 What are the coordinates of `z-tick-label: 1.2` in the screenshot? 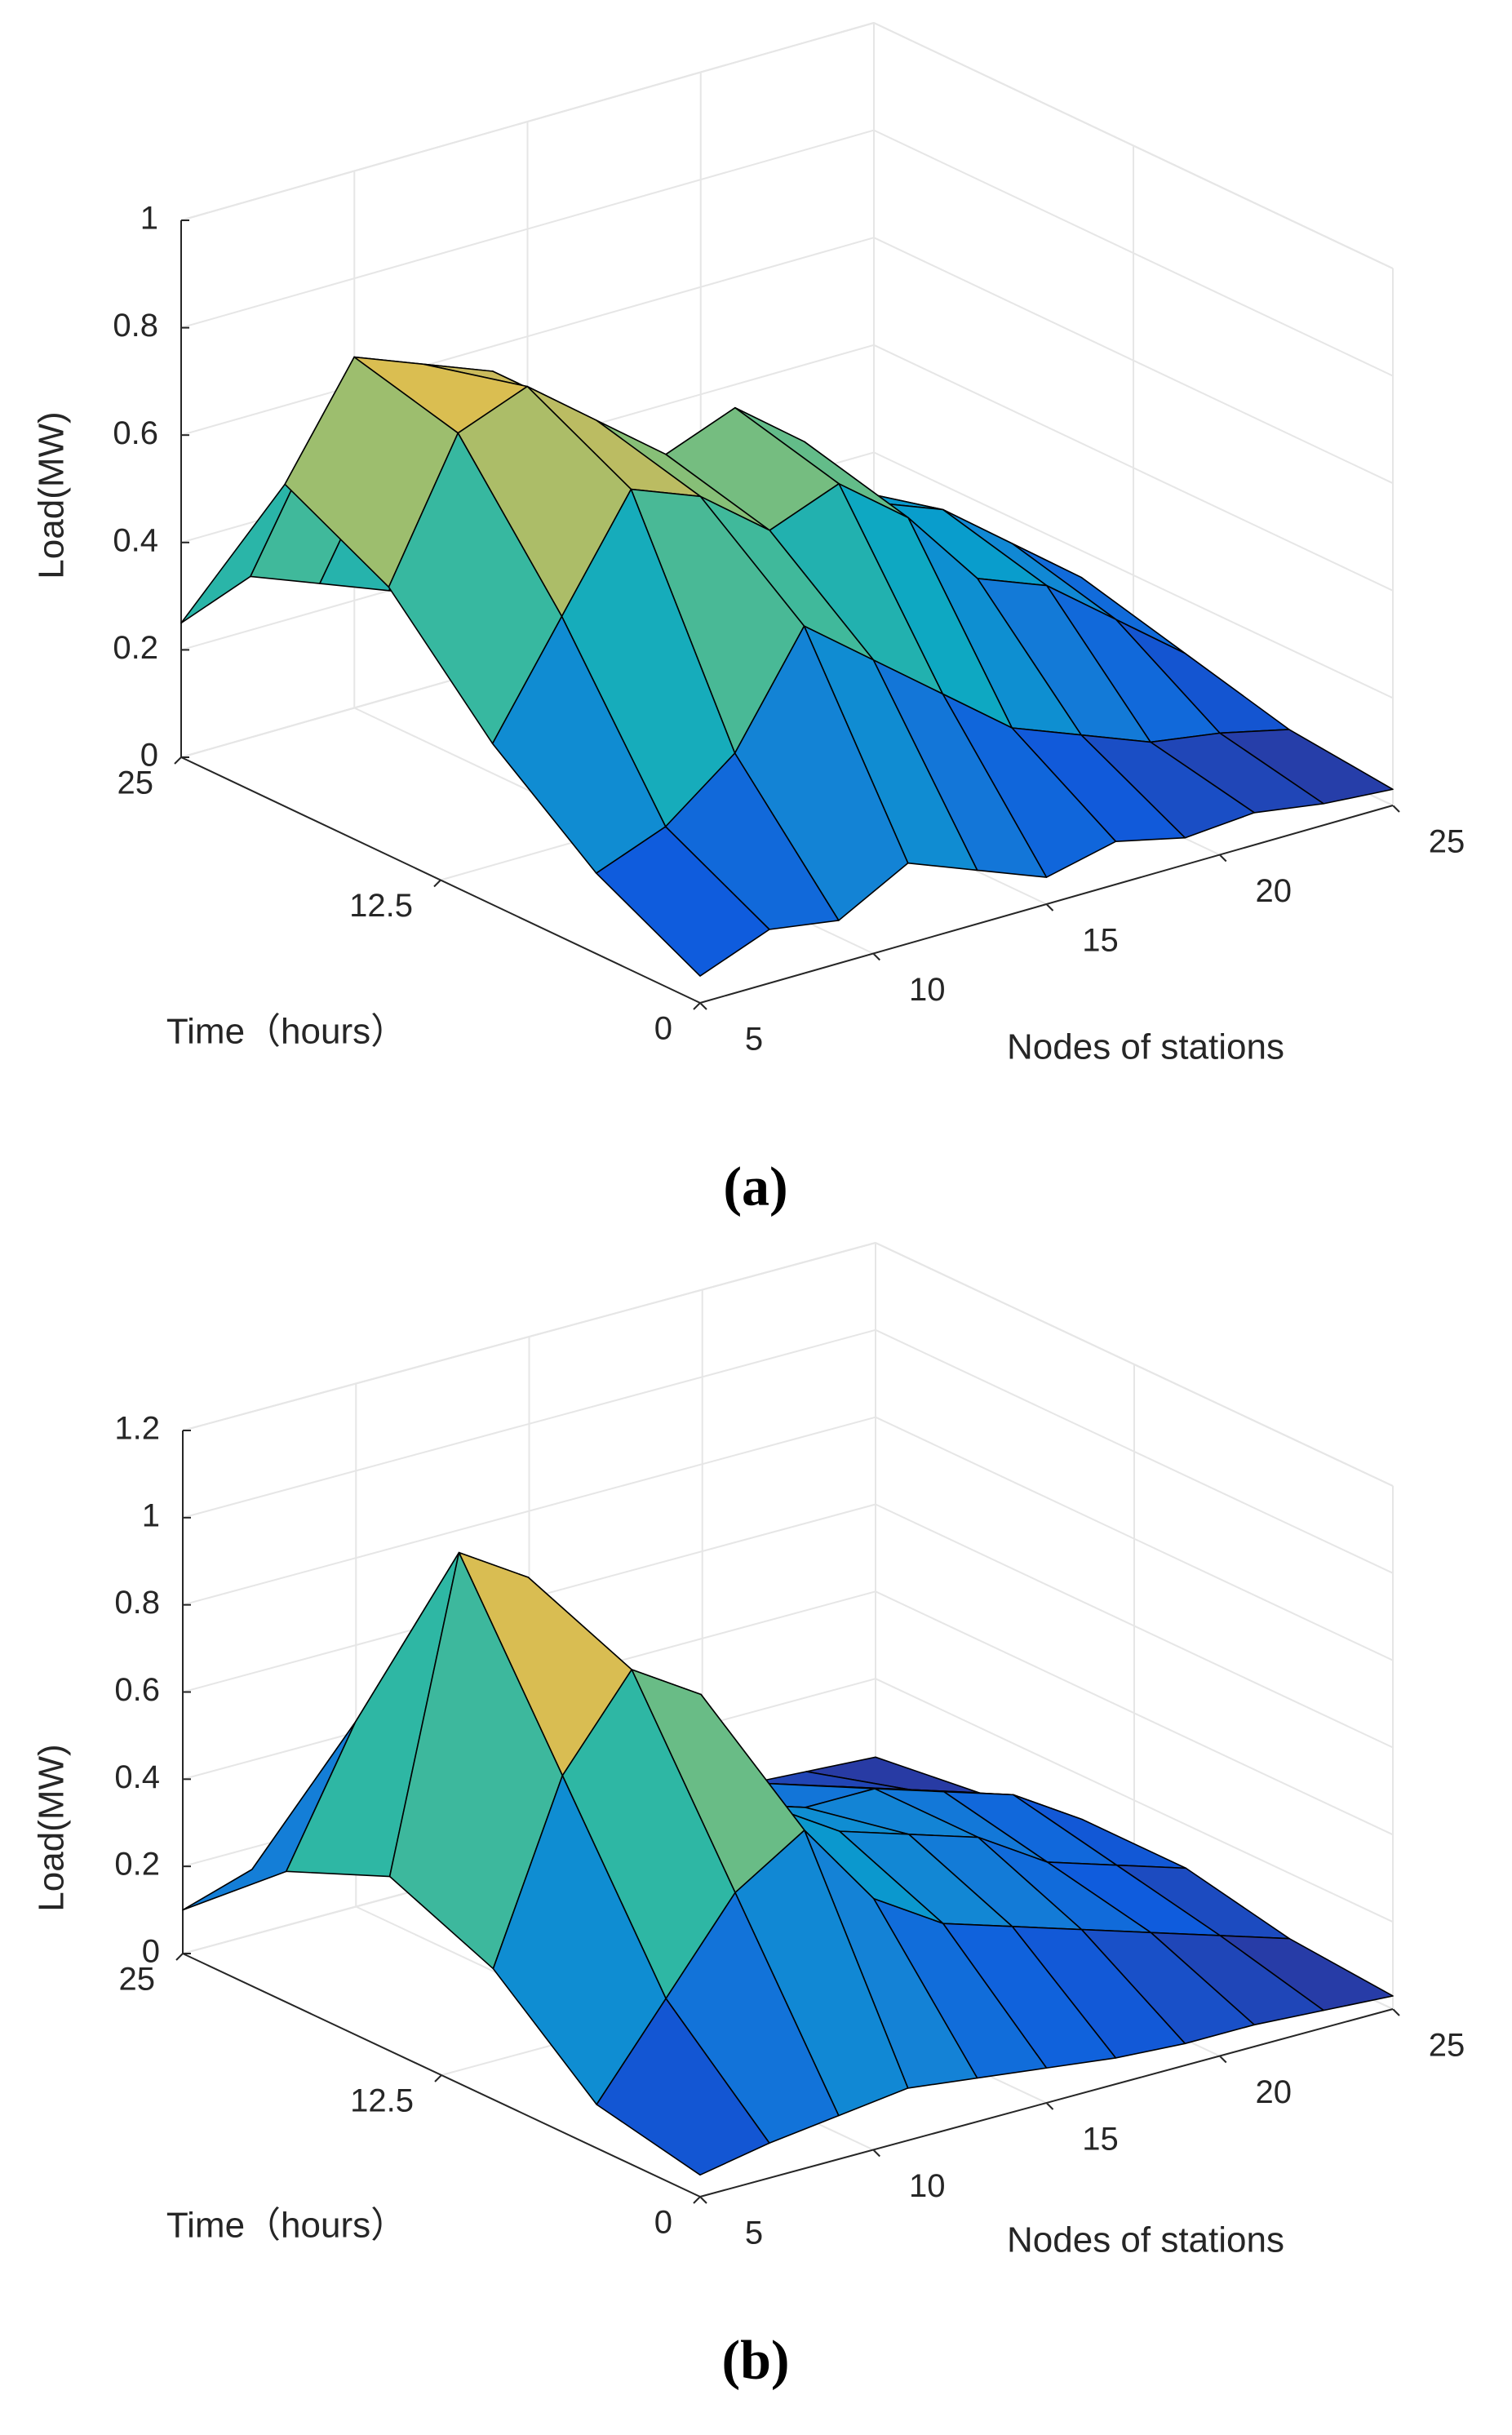 It's located at (137, 1429).